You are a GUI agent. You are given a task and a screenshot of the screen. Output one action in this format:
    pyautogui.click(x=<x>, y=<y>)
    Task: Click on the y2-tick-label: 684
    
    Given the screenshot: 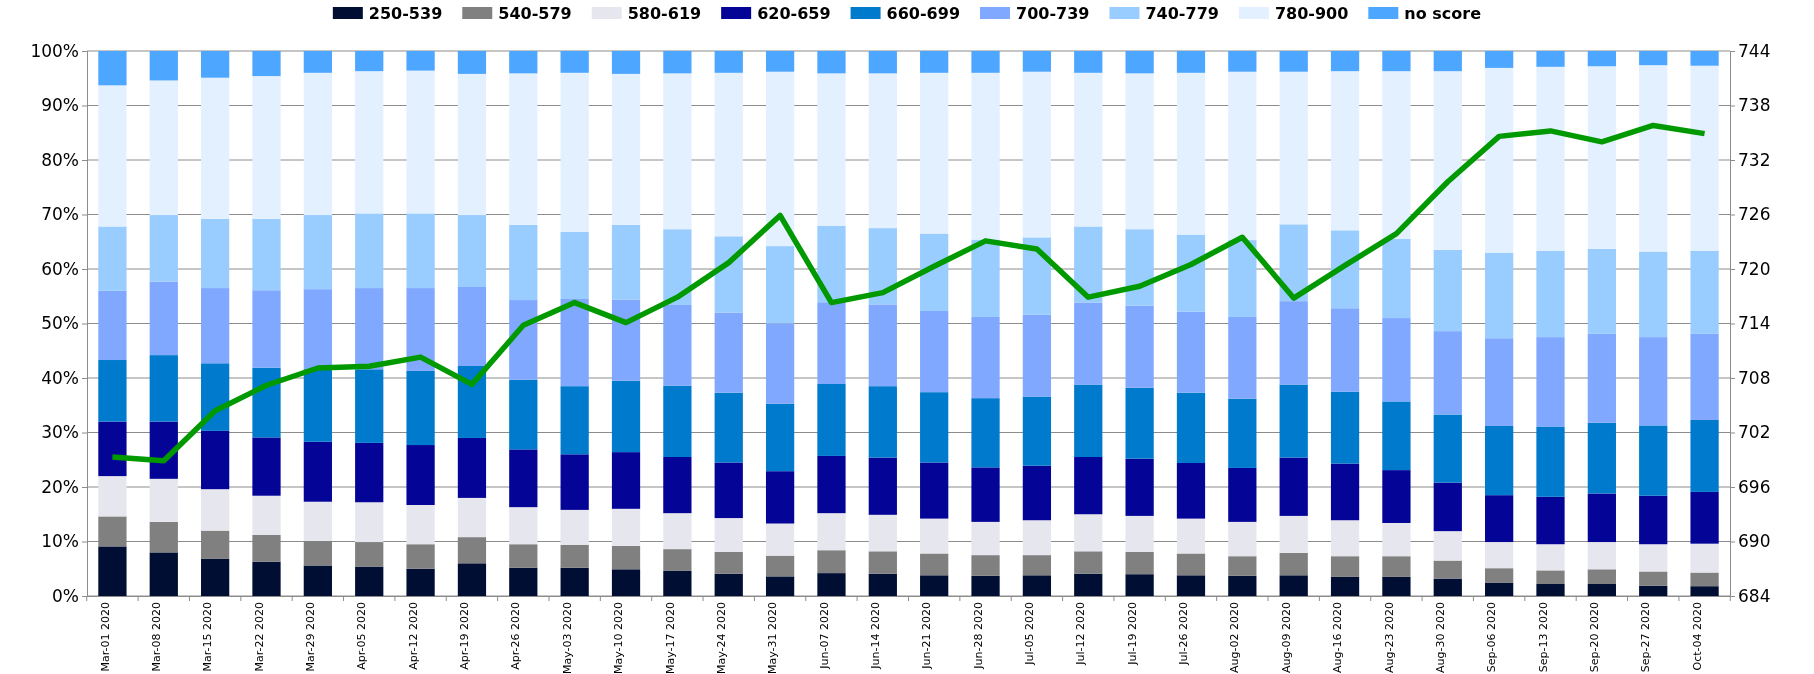 What is the action you would take?
    pyautogui.click(x=1754, y=595)
    